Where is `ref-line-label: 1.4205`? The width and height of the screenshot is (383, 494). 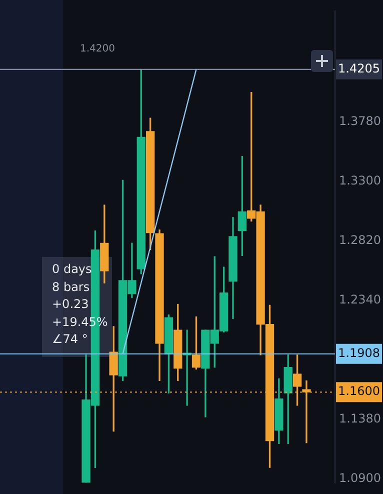
ref-line-label: 1.4205 is located at coordinates (359, 68).